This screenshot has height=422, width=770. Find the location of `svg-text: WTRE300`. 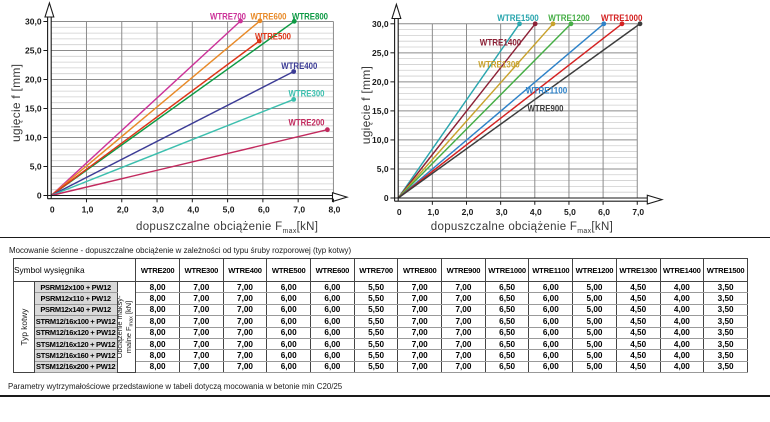

svg-text: WTRE300 is located at coordinates (307, 94).